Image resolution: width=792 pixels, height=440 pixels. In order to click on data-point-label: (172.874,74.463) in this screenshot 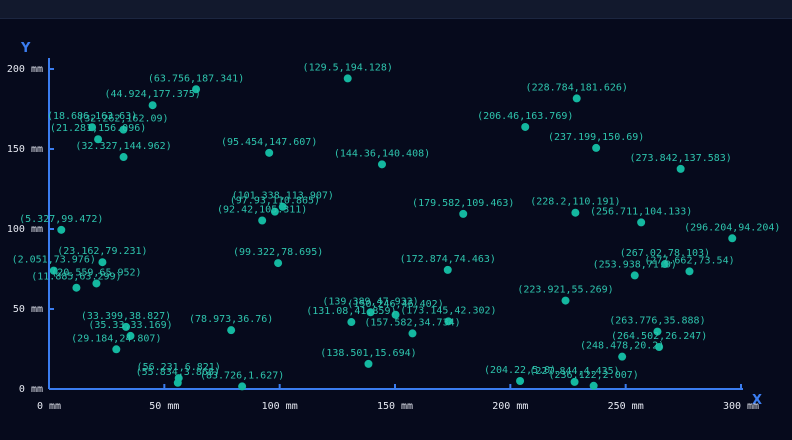, I will do `click(448, 259)`.